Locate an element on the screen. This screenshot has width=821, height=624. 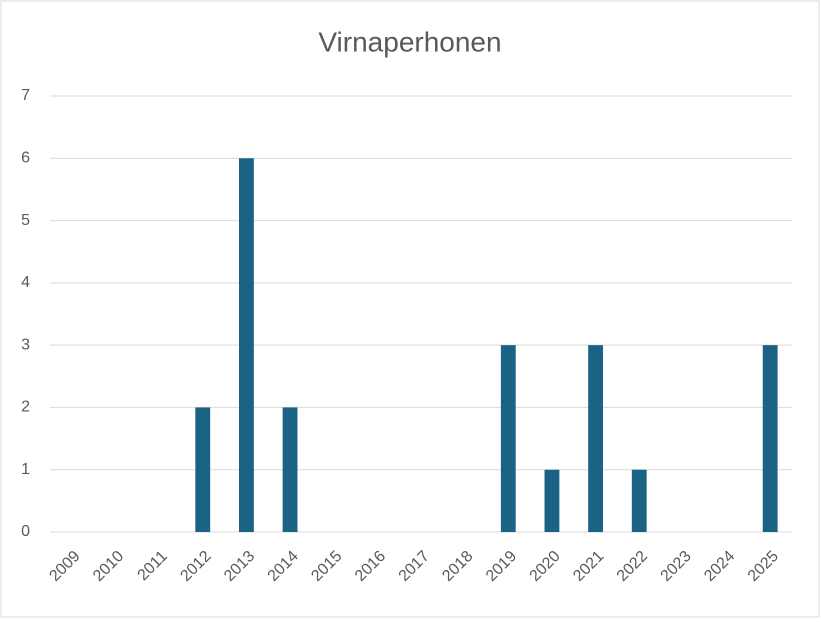
y-tick-label: 7 is located at coordinates (25, 95).